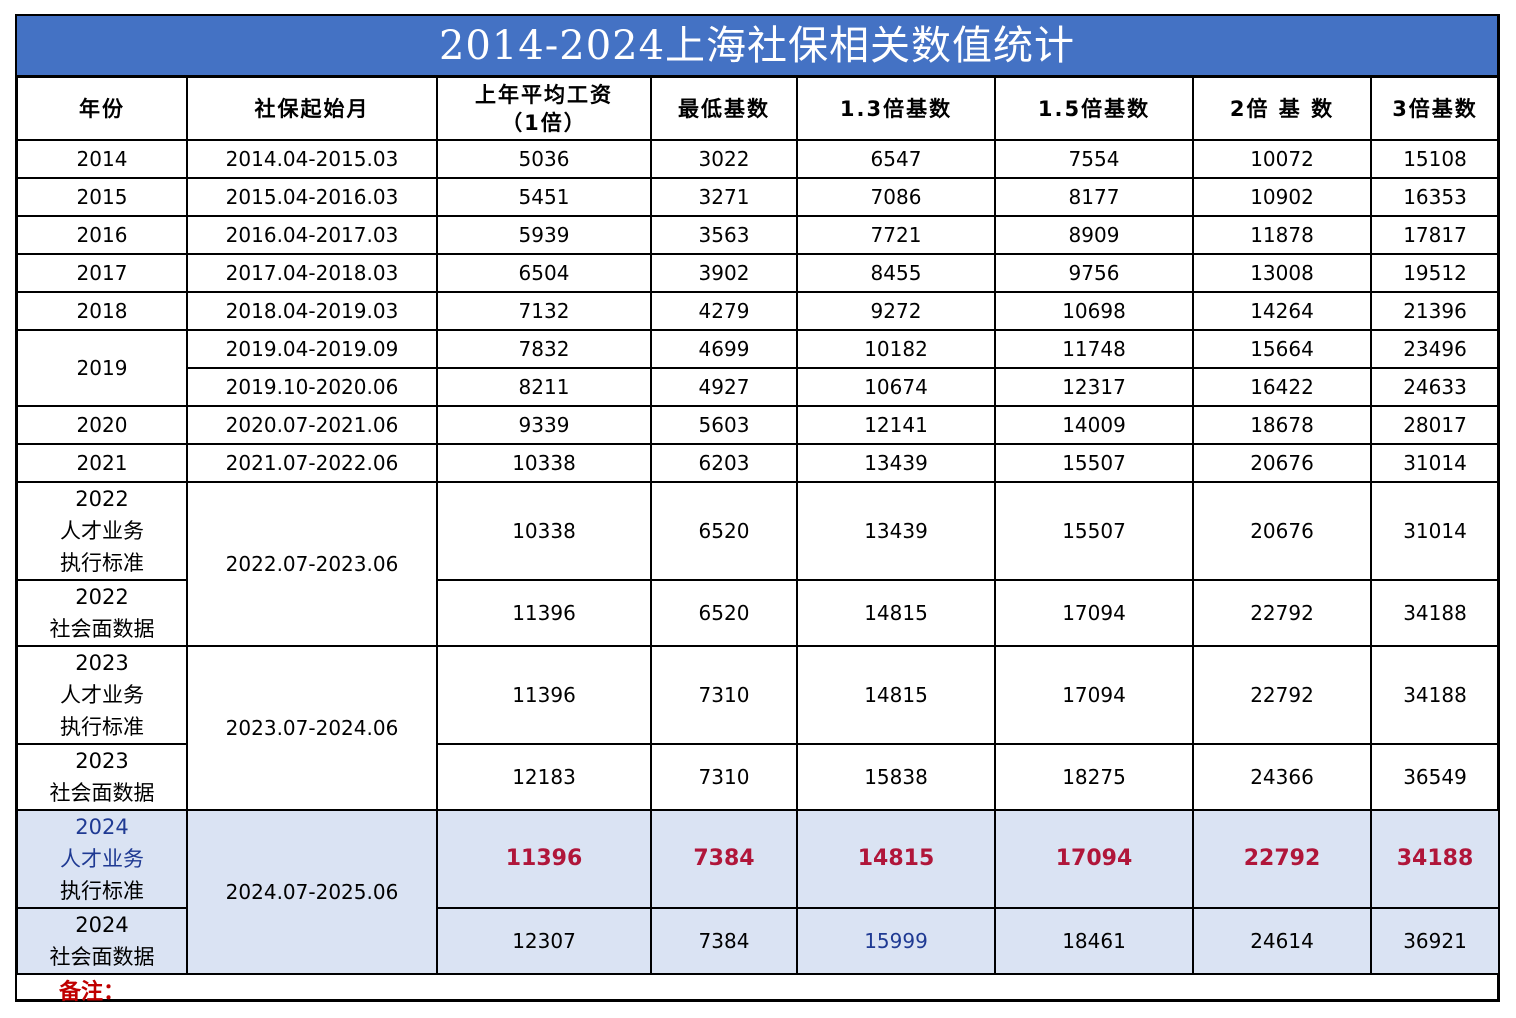 The height and width of the screenshot is (1018, 1516). I want to click on header-avg-wage-line2: （1倍）, so click(544, 122).